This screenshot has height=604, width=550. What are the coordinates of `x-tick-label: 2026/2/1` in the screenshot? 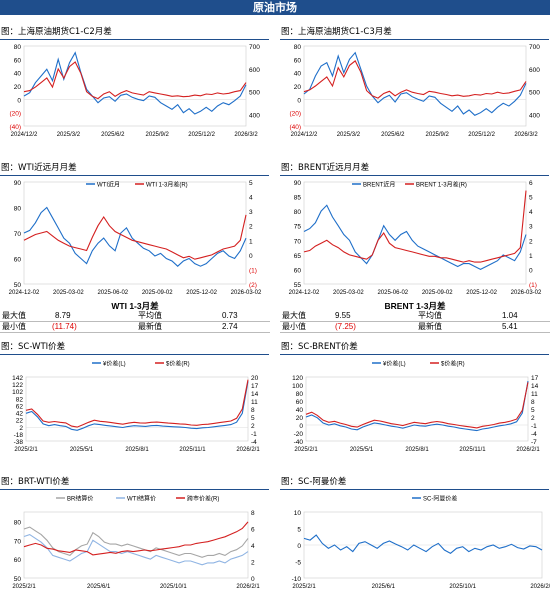 It's located at (248, 587).